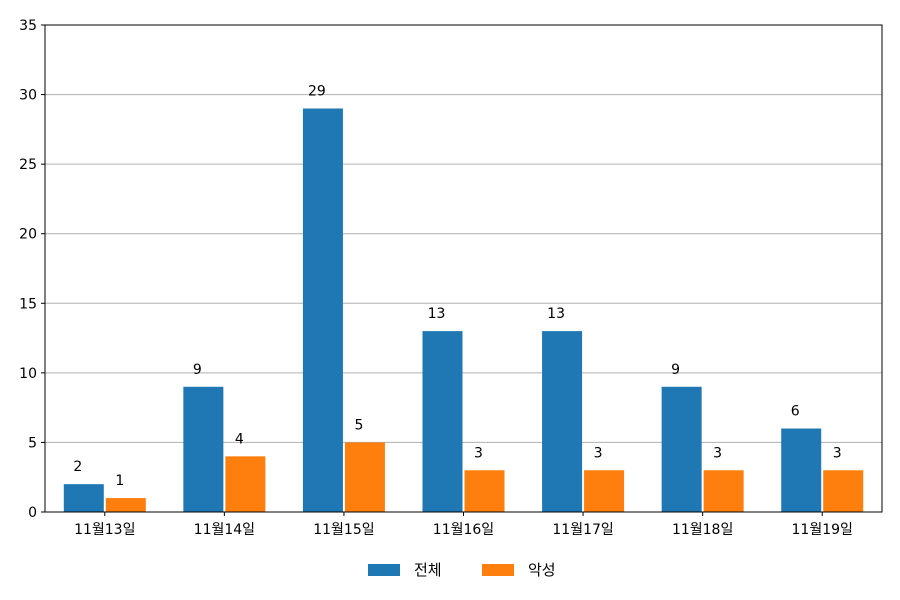 The height and width of the screenshot is (600, 900). I want to click on y-tick-label: 35, so click(28, 26).